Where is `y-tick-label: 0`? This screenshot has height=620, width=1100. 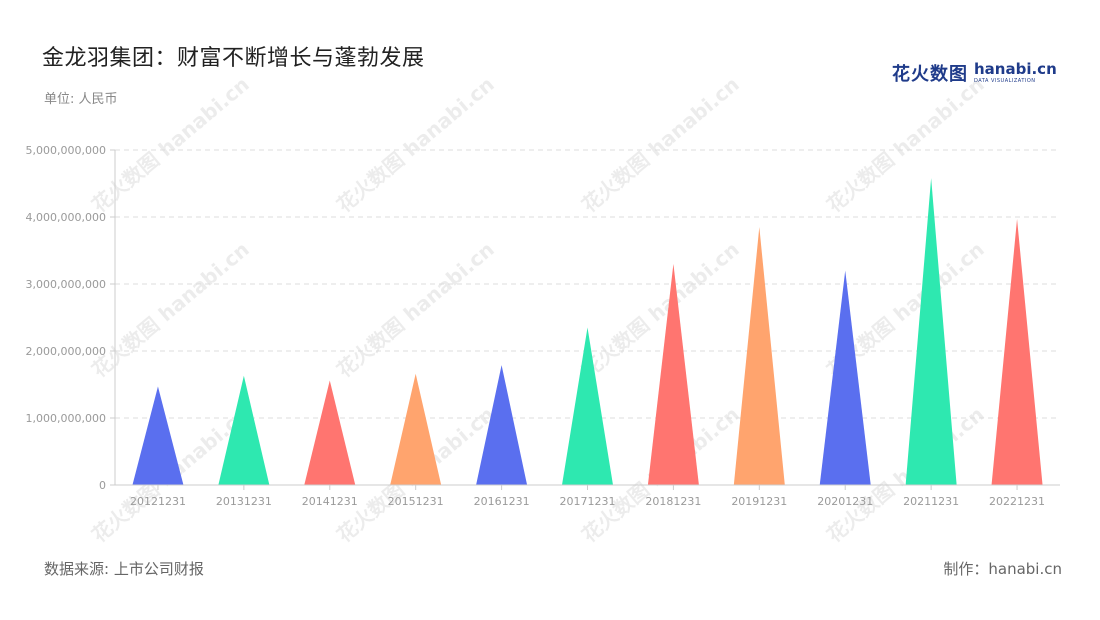
y-tick-label: 0 is located at coordinates (102, 485).